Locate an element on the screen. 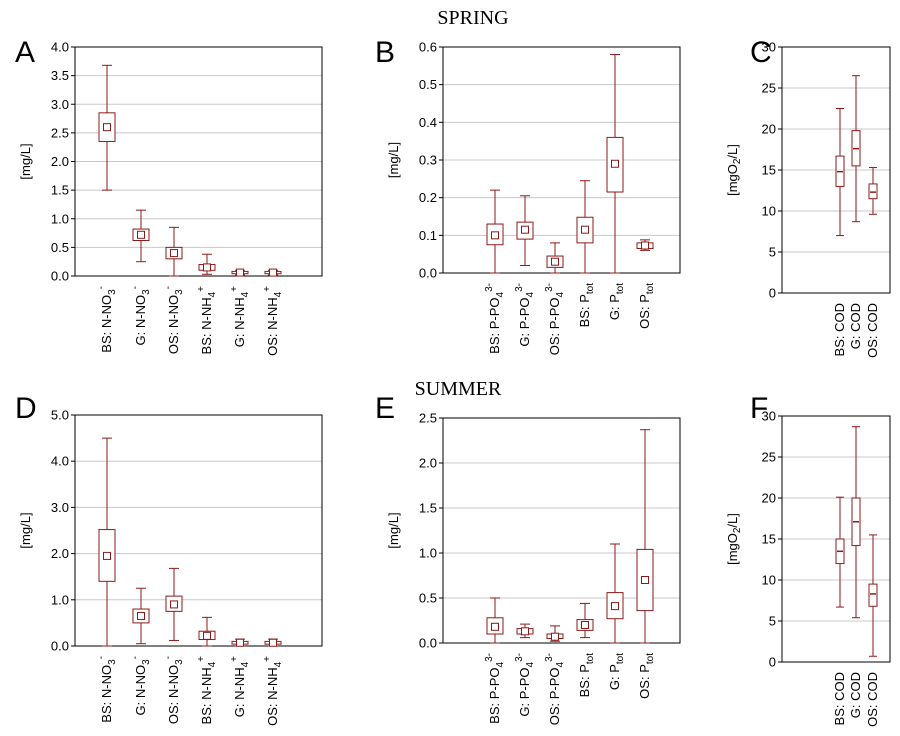 The width and height of the screenshot is (900, 736). iqr-box is located at coordinates (873, 191).